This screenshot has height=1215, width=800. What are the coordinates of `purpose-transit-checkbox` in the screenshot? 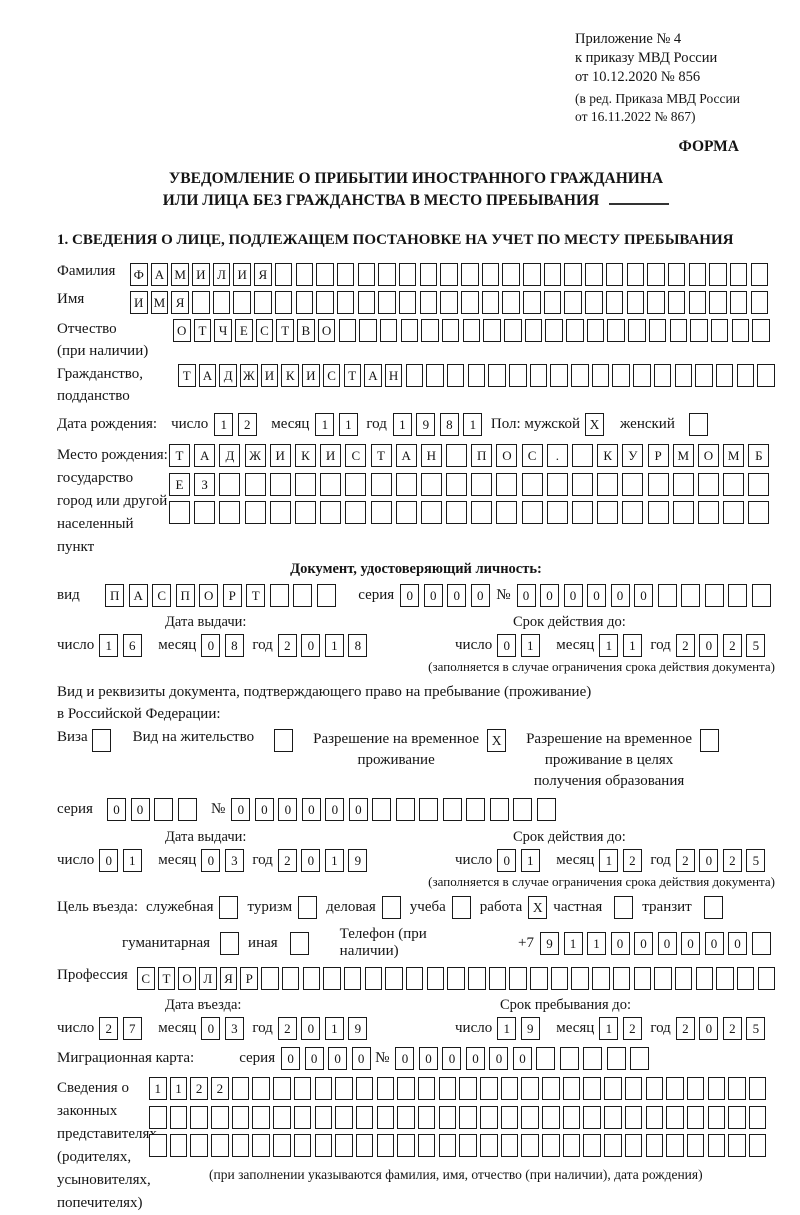 It's located at (713, 907).